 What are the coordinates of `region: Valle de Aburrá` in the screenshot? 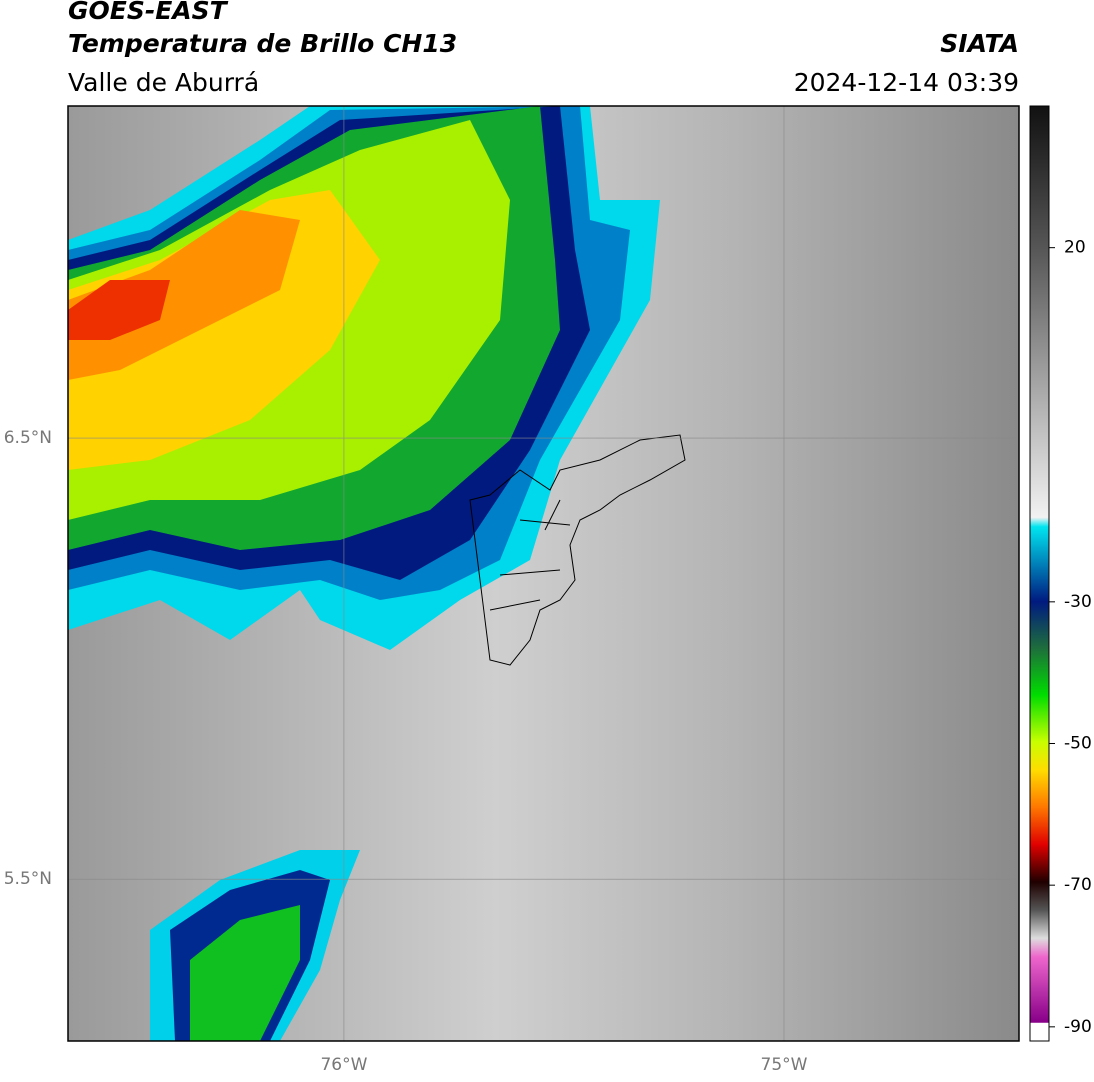 It's located at (163, 82).